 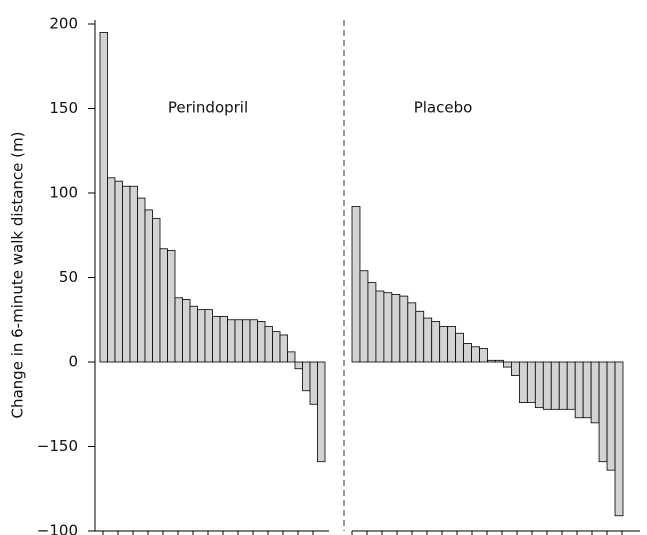 What do you see at coordinates (57, 528) in the screenshot?
I see `y-tick-label: −100` at bounding box center [57, 528].